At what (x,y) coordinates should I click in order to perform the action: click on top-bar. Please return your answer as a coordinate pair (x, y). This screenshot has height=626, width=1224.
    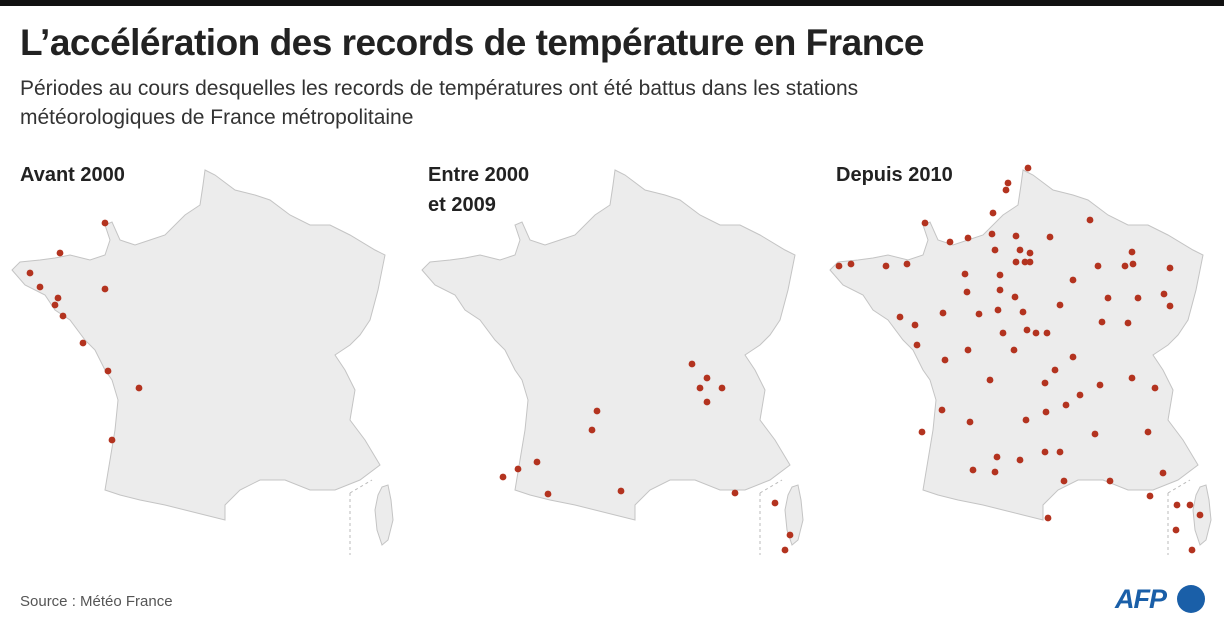
    Looking at the image, I should click on (612, 3).